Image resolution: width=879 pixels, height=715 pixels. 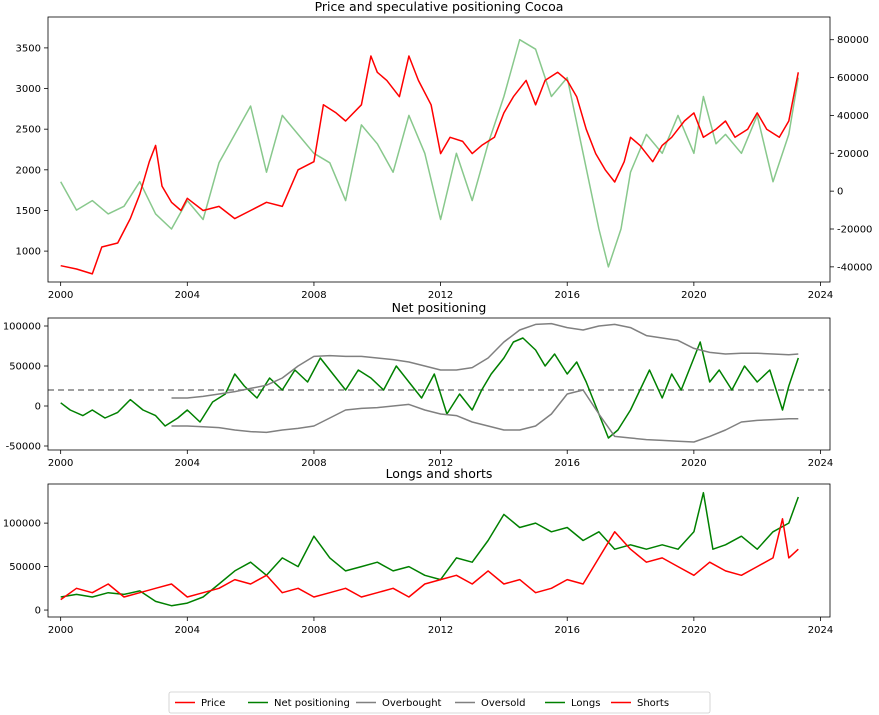 What do you see at coordinates (23, 447) in the screenshot?
I see `net-panel-ytick-label: -50000` at bounding box center [23, 447].